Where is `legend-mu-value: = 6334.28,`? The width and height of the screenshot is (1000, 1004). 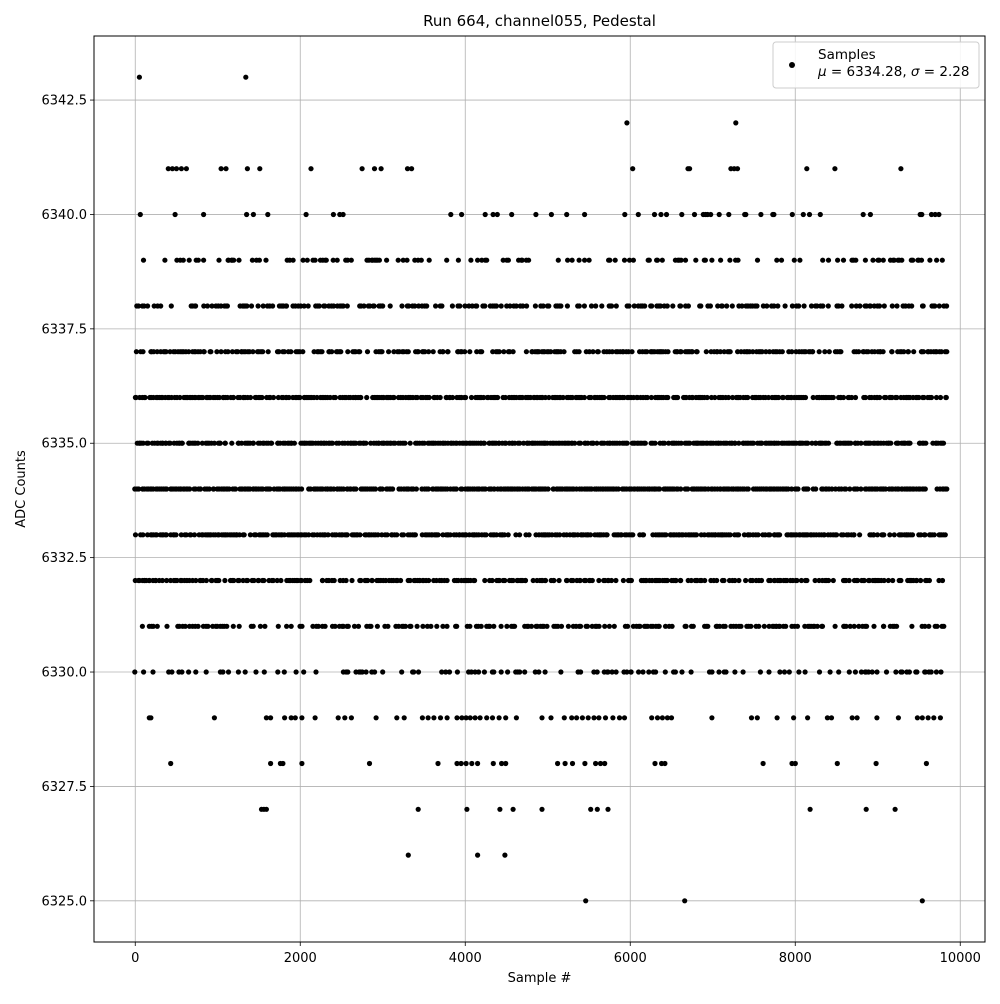 legend-mu-value: = 6334.28, is located at coordinates (869, 72).